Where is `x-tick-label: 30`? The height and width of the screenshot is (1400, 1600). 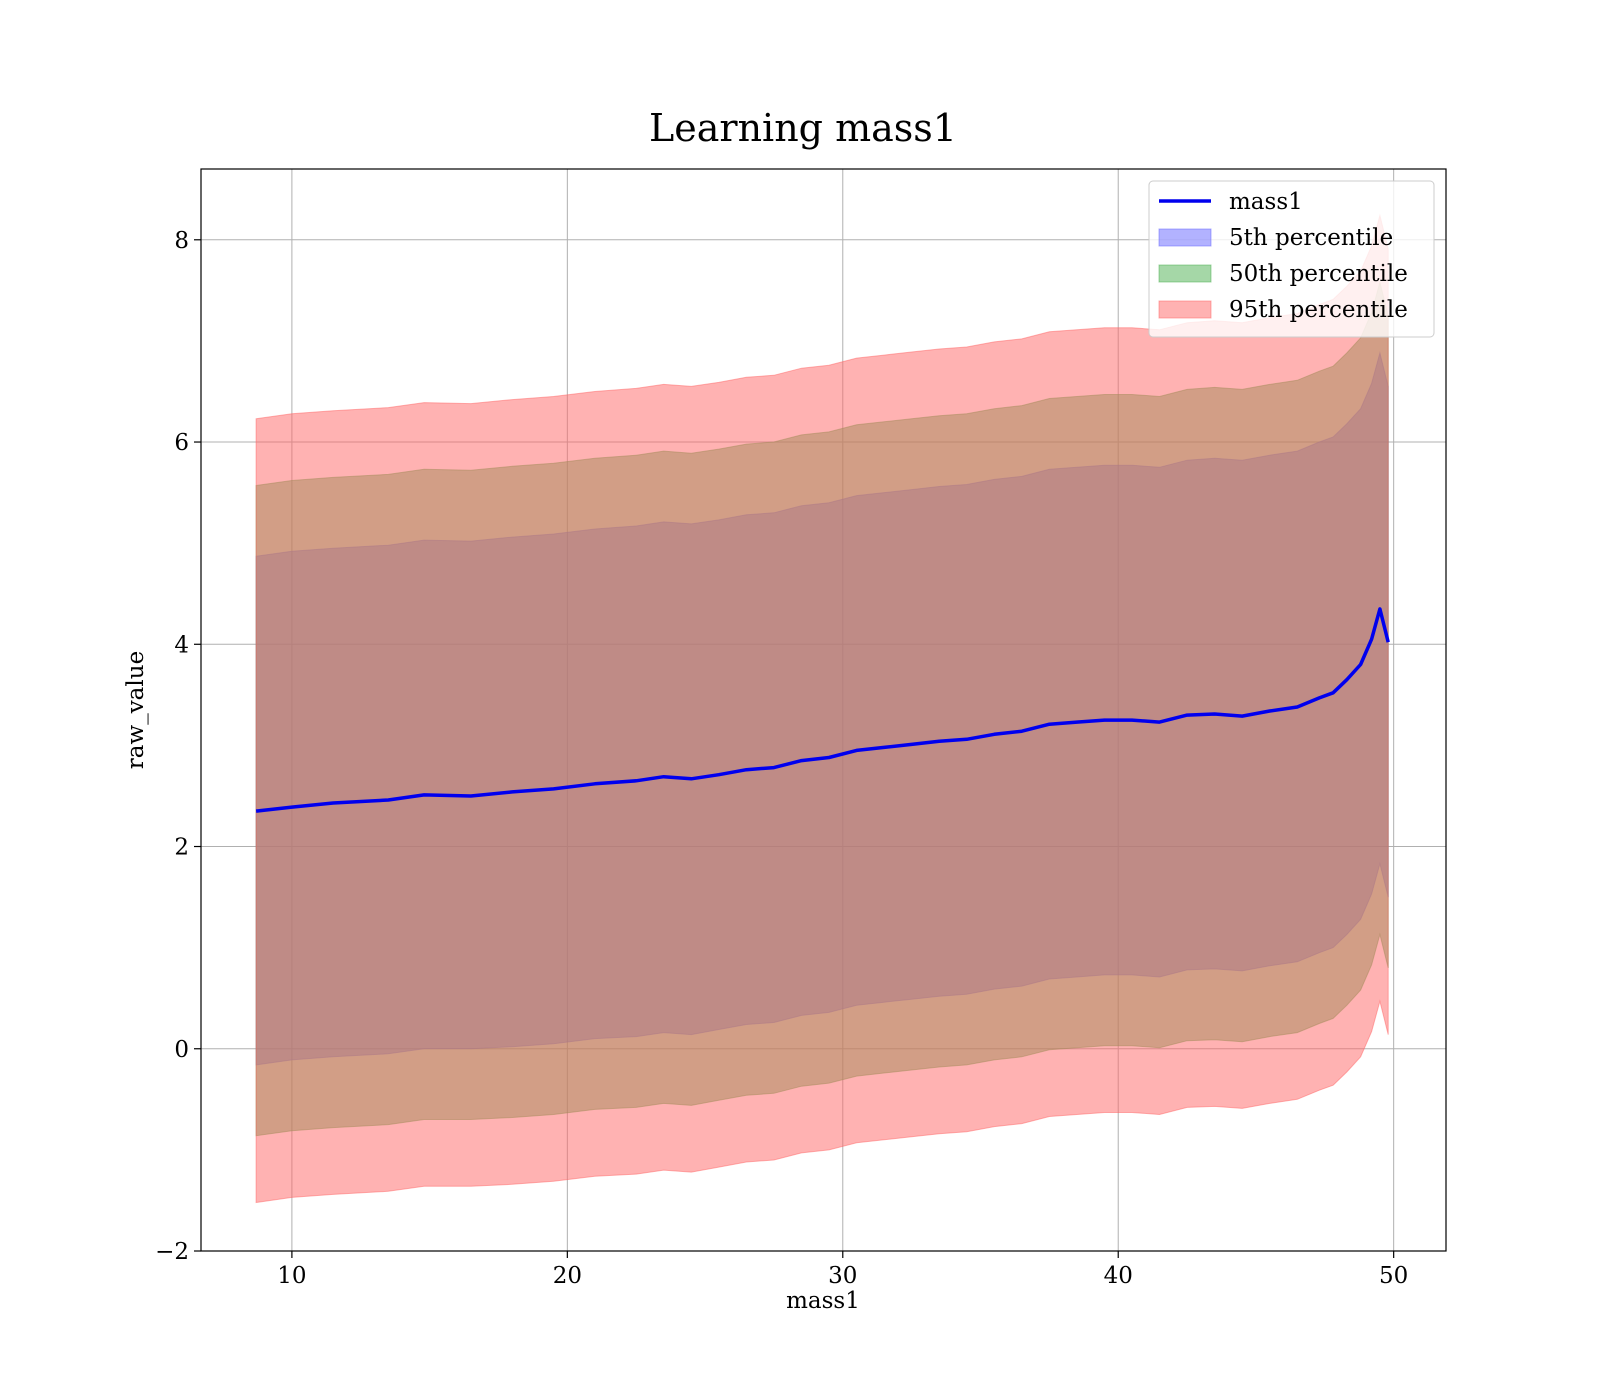
x-tick-label: 30 is located at coordinates (842, 1276).